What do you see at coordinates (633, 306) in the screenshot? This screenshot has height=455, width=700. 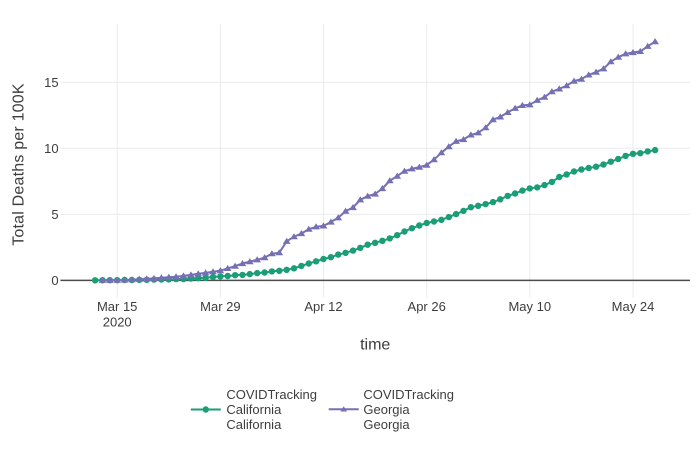 I see `svg-text: May 24` at bounding box center [633, 306].